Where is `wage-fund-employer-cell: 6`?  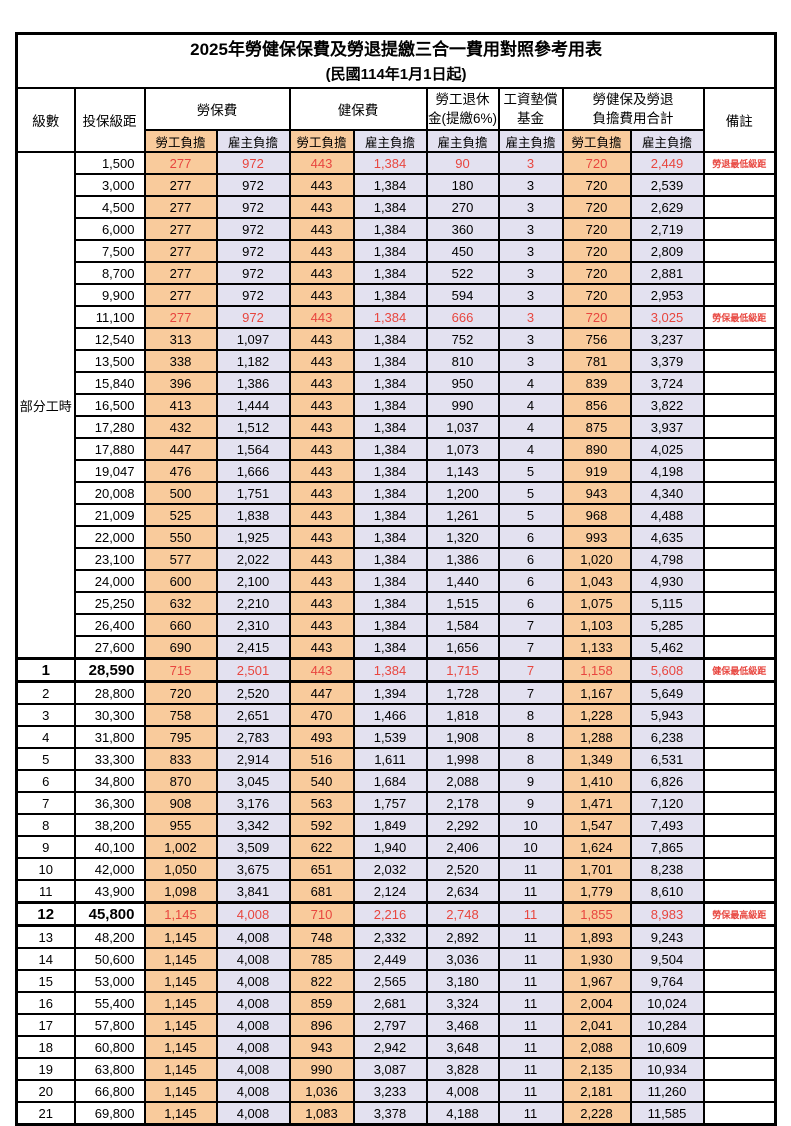 wage-fund-employer-cell: 6 is located at coordinates (530, 603).